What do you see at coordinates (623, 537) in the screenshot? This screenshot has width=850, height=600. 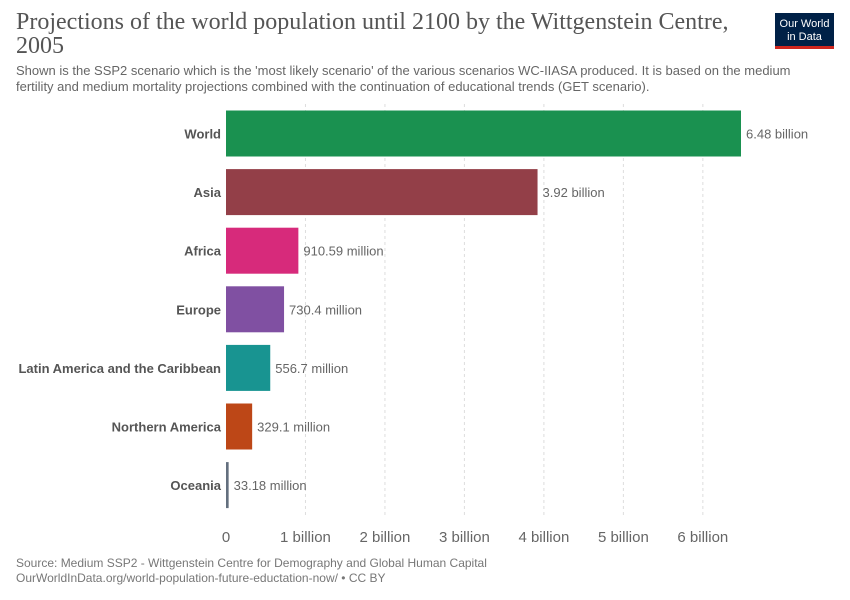 I see `x-tick-label: 5 billion` at bounding box center [623, 537].